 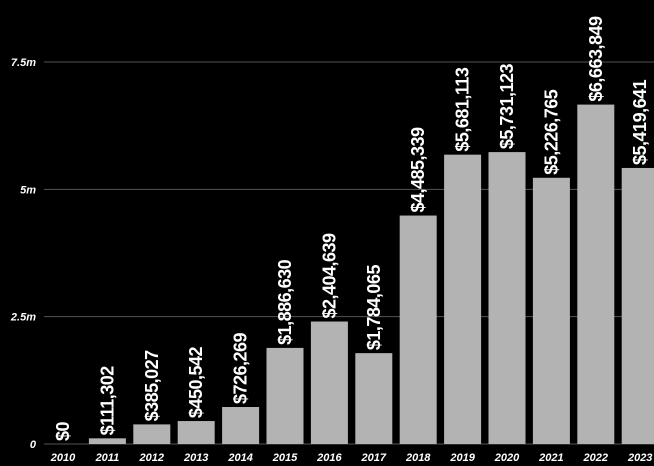 What do you see at coordinates (596, 59) in the screenshot?
I see `data-label: $6,663,849` at bounding box center [596, 59].